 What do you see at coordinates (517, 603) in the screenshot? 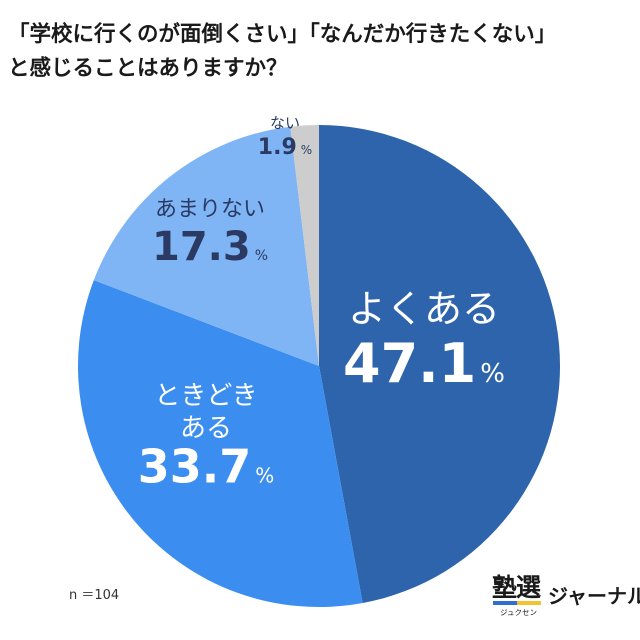
I see `logo-underline` at bounding box center [517, 603].